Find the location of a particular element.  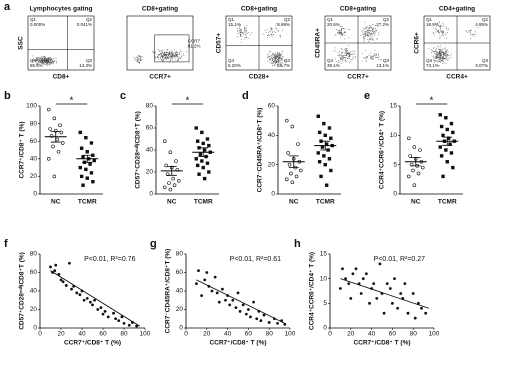

x-tick-label: 80 is located at coordinates (124, 334).